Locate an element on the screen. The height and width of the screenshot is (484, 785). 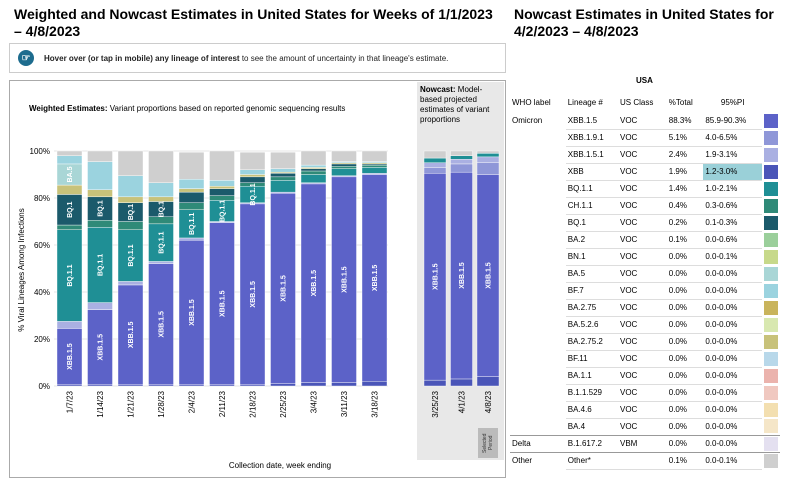
table-row: BA.2 VOC 0.1% 0.0-0.6% is located at coordinates (645, 240).